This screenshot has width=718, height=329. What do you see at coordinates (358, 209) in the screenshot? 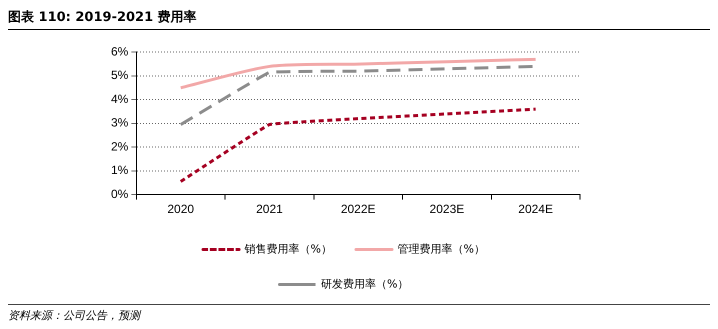
I see `x-tick-label: 2022E` at bounding box center [358, 209].